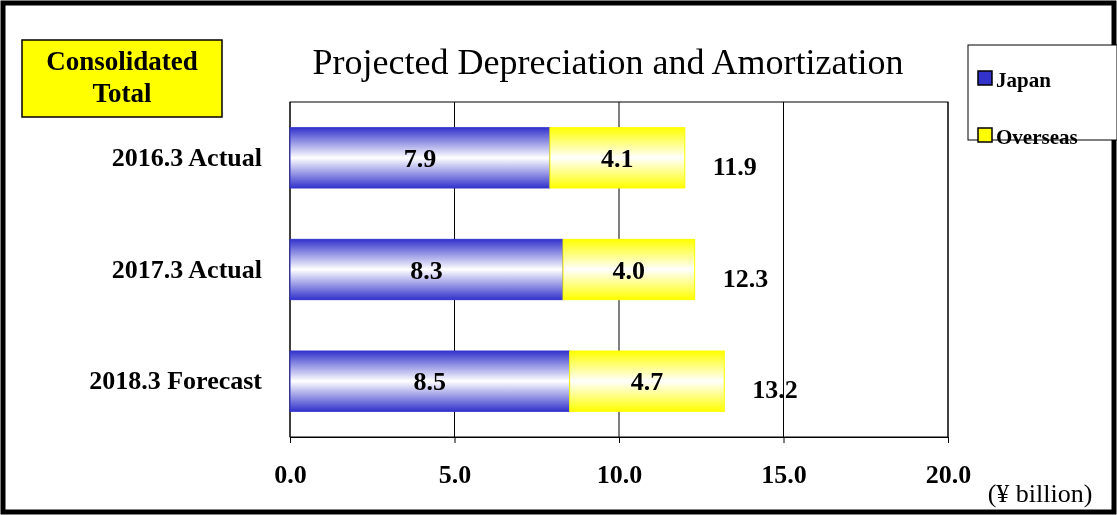 The image size is (1117, 515). I want to click on x-tick-label: 0.0, so click(290, 475).